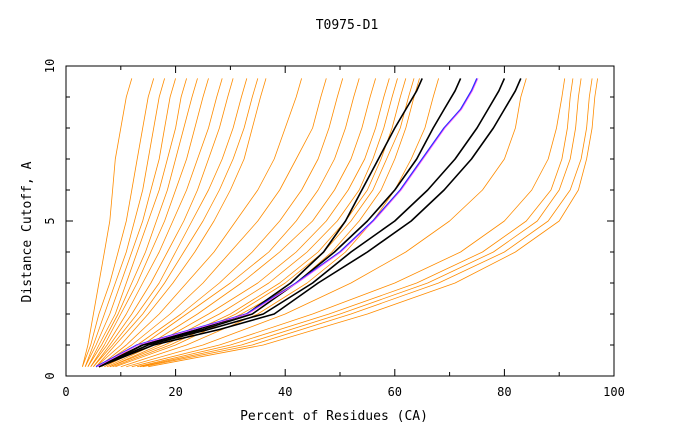  What do you see at coordinates (50, 220) in the screenshot?
I see `y-tick-label: 5` at bounding box center [50, 220].